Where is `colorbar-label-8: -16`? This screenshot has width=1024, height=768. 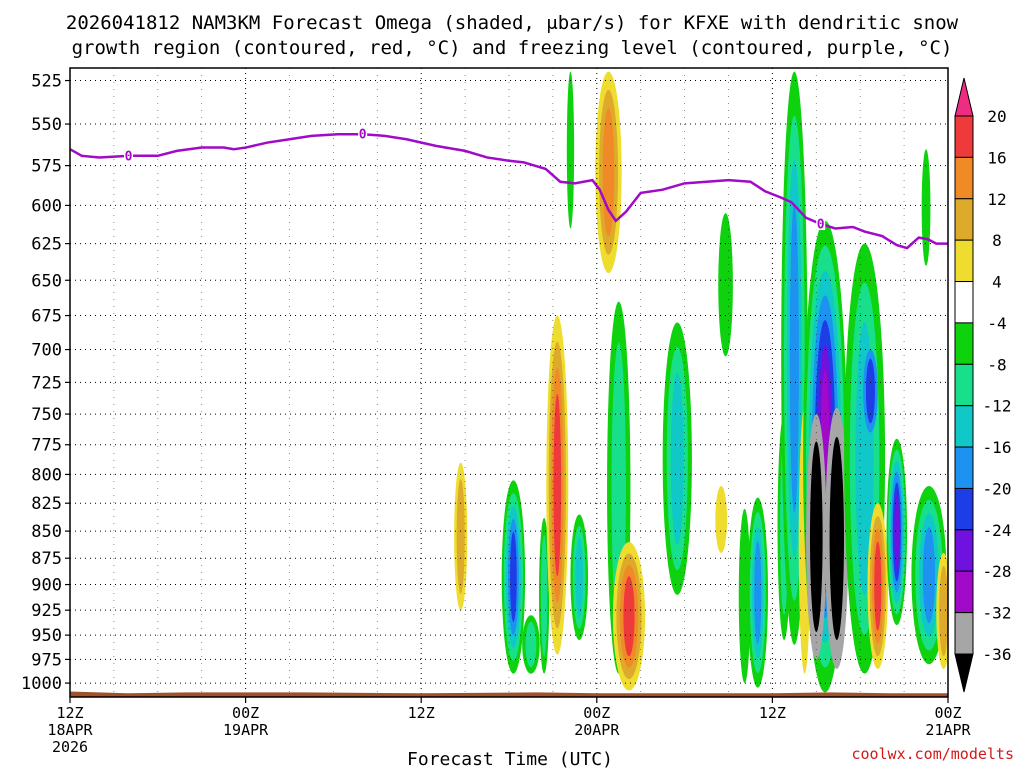
colorbar-label-8: -16 is located at coordinates (997, 447).